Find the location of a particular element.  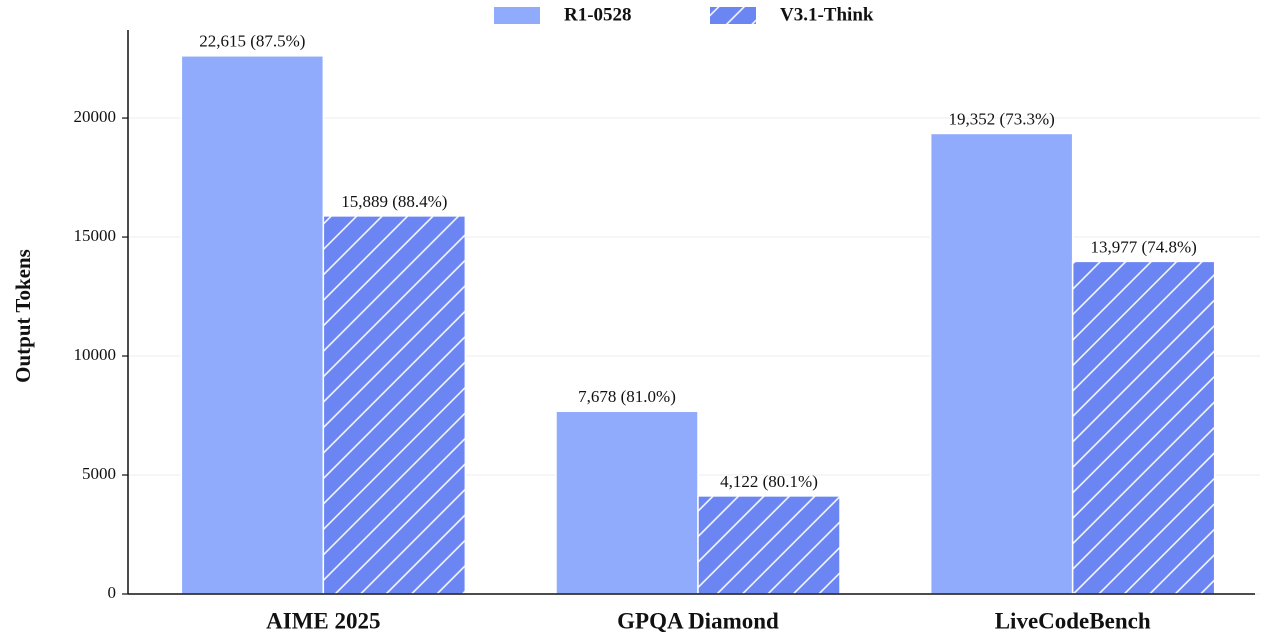

x-tick-label: AIME 2025 is located at coordinates (323, 620).